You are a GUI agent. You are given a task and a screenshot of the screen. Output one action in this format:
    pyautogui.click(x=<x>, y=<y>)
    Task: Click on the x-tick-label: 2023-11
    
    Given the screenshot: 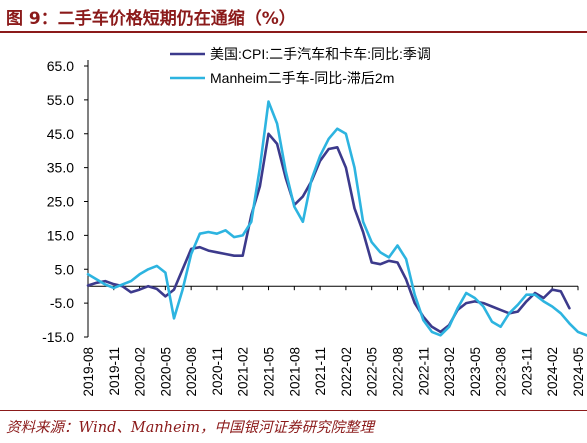 What is the action you would take?
    pyautogui.click(x=526, y=371)
    